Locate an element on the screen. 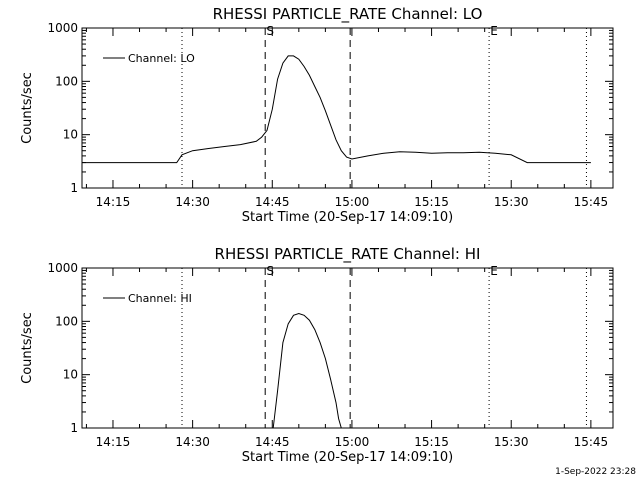 The image size is (640, 480). legend-label: Channel: LO is located at coordinates (161, 58).